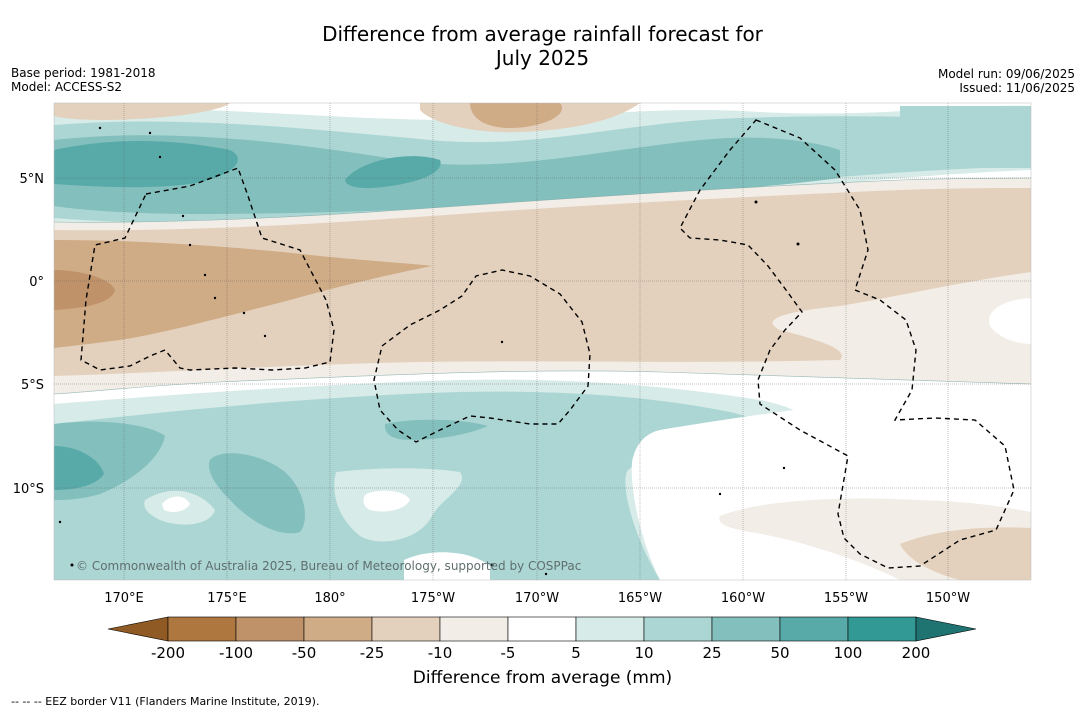 This screenshot has width=1085, height=713. What do you see at coordinates (227, 598) in the screenshot?
I see `lon-label-175E: 175°E` at bounding box center [227, 598].